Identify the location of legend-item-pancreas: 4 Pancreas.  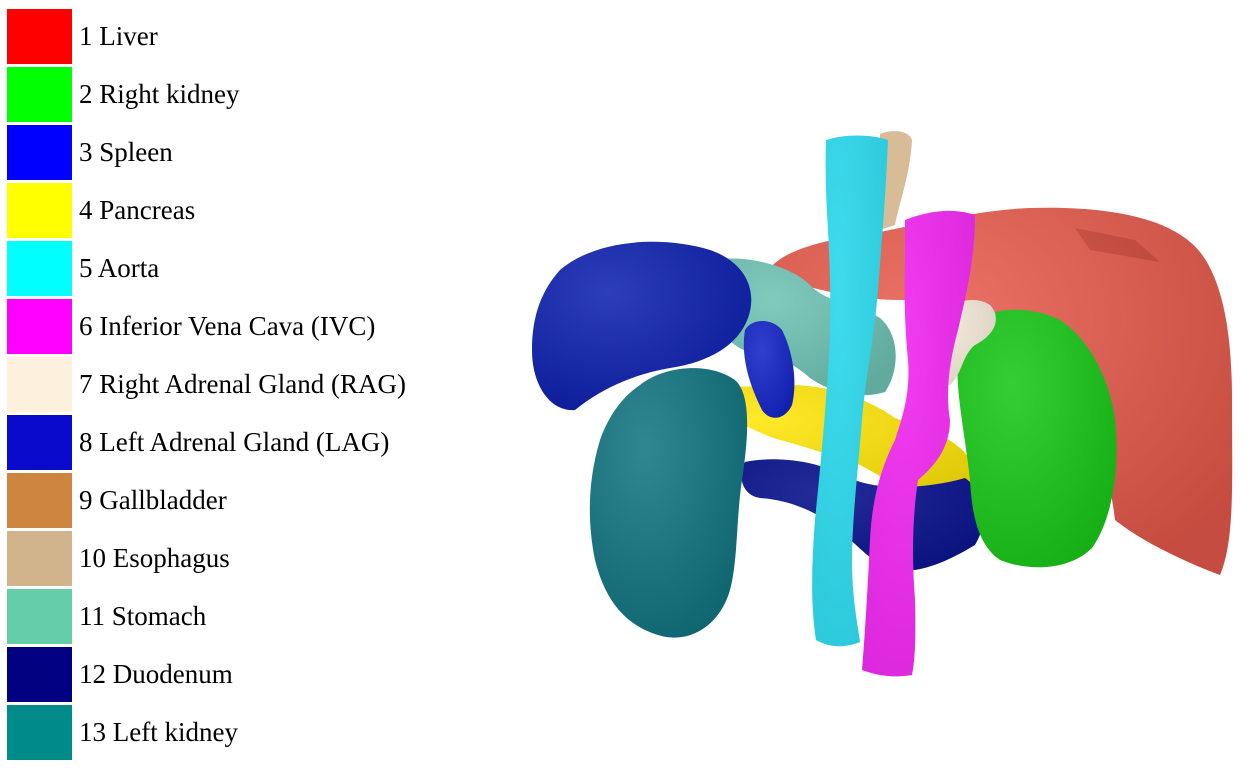
(237, 210).